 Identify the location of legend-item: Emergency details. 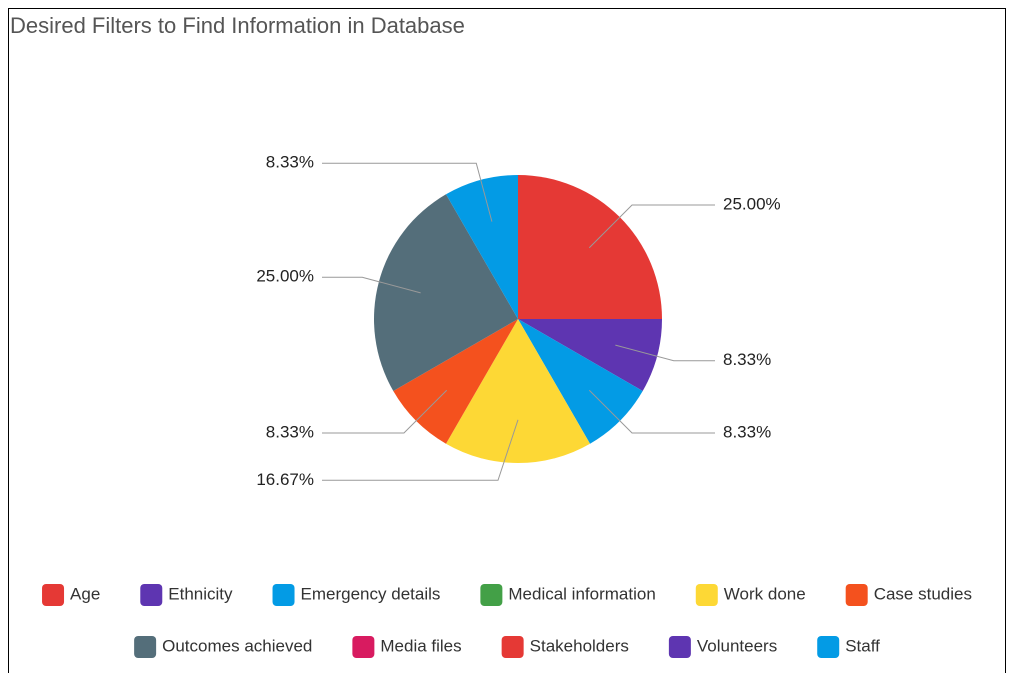
(356, 595).